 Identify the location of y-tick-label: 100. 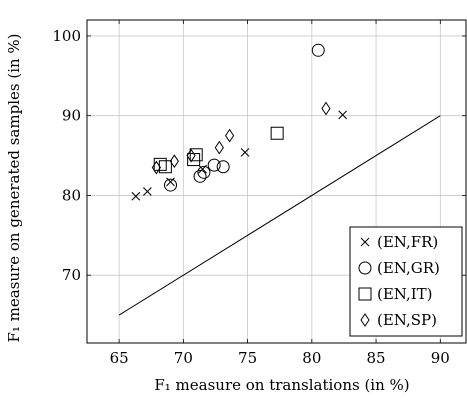
(66, 36).